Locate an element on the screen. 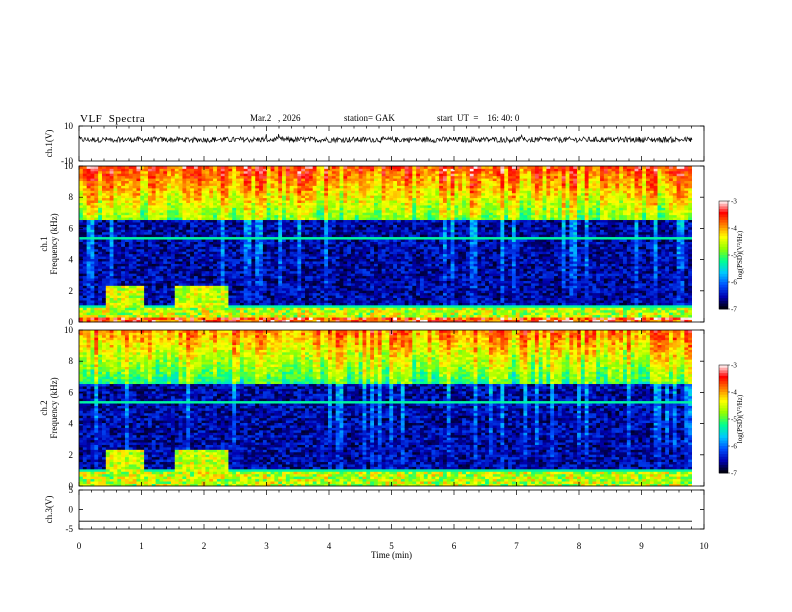 Image resolution: width=792 pixels, height=612 pixels. spectrogram-column is located at coordinates (161, 244).